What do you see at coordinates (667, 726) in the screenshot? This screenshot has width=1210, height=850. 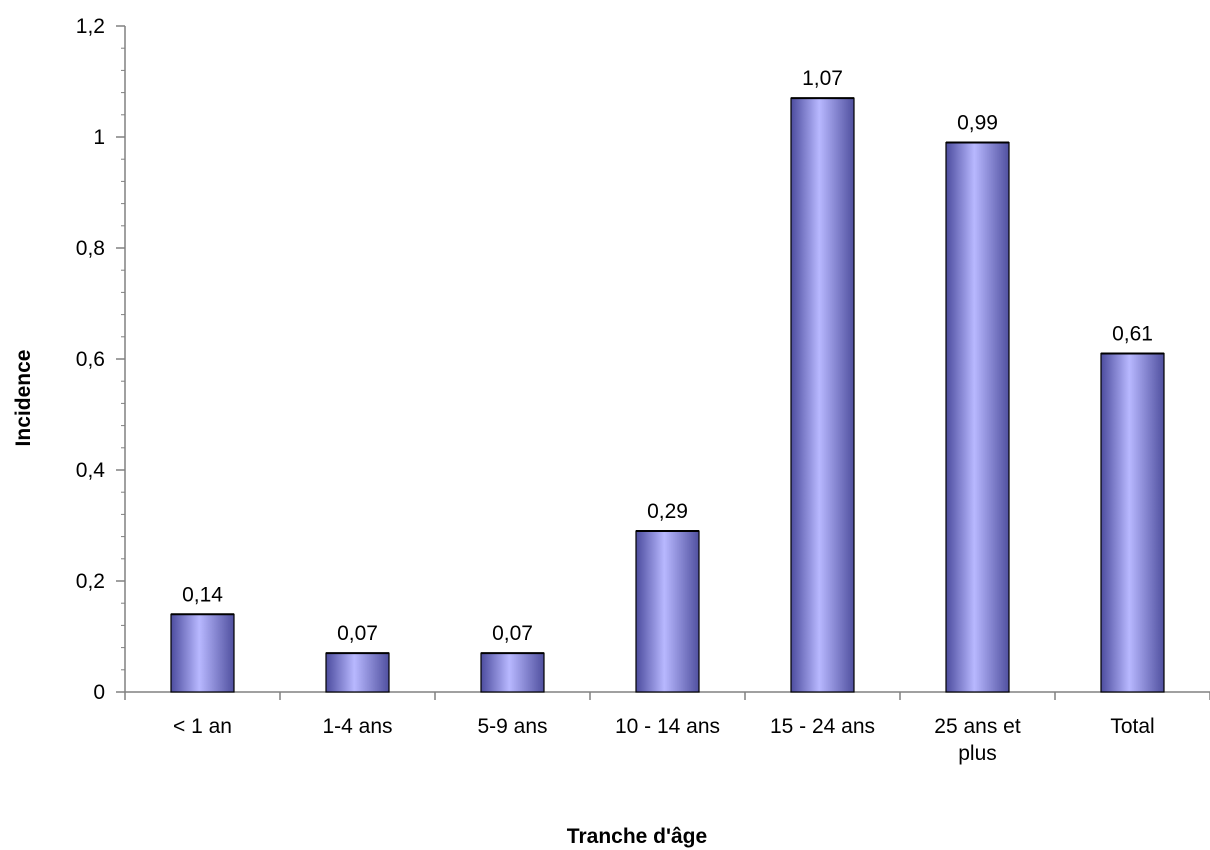 I see `x-tick-label: 10 - 14 ans` at bounding box center [667, 726].